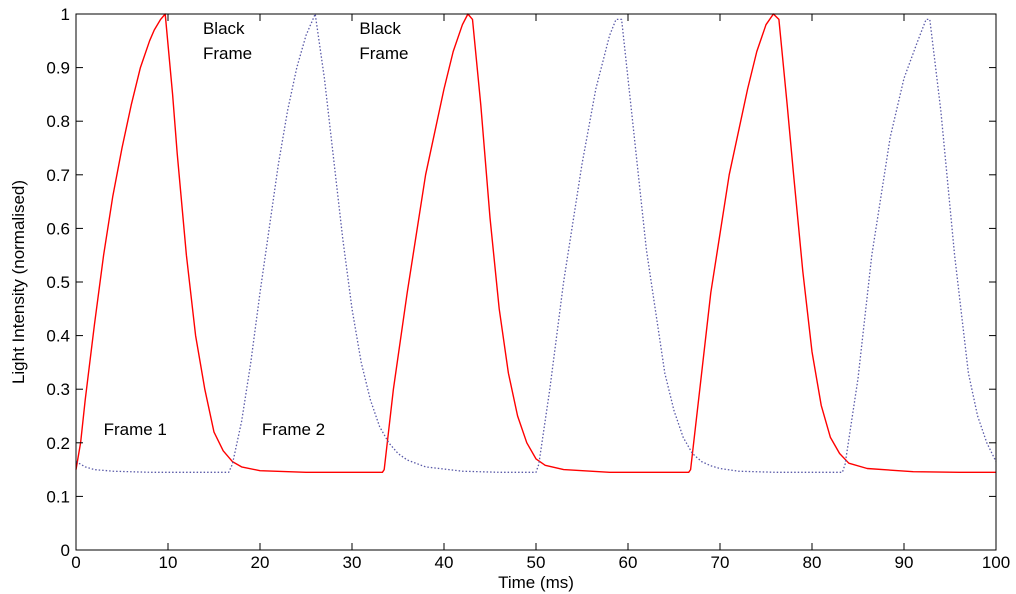  I want to click on y-tick-label: 0.3, so click(58, 389).